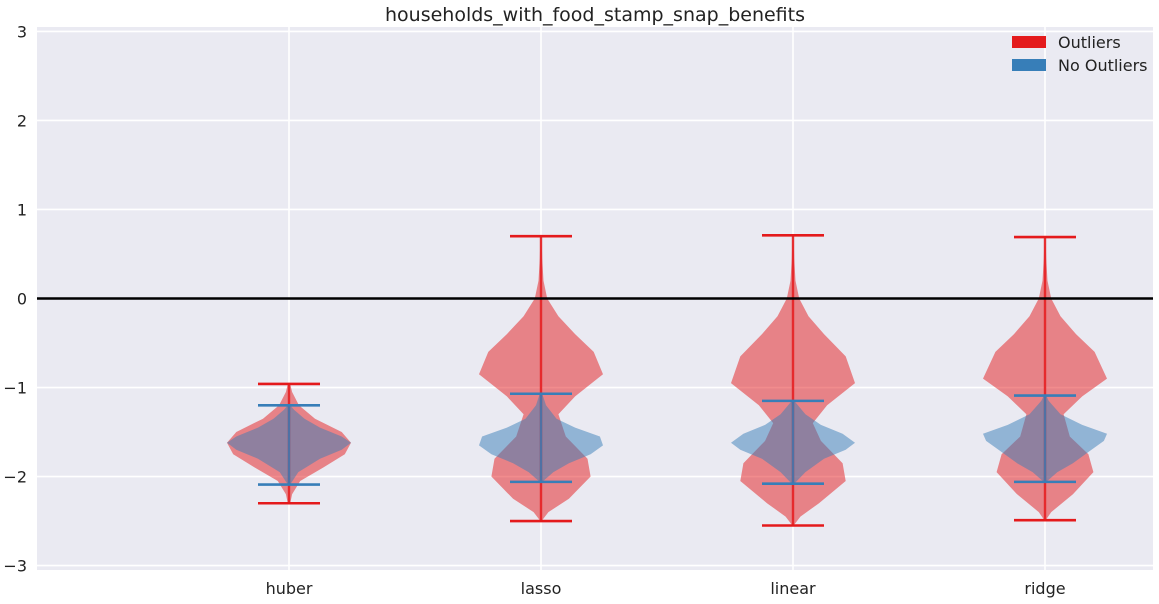 The image size is (1159, 604). Describe the element at coordinates (793, 588) in the screenshot. I see `x-tick-label-linear: linear` at that location.